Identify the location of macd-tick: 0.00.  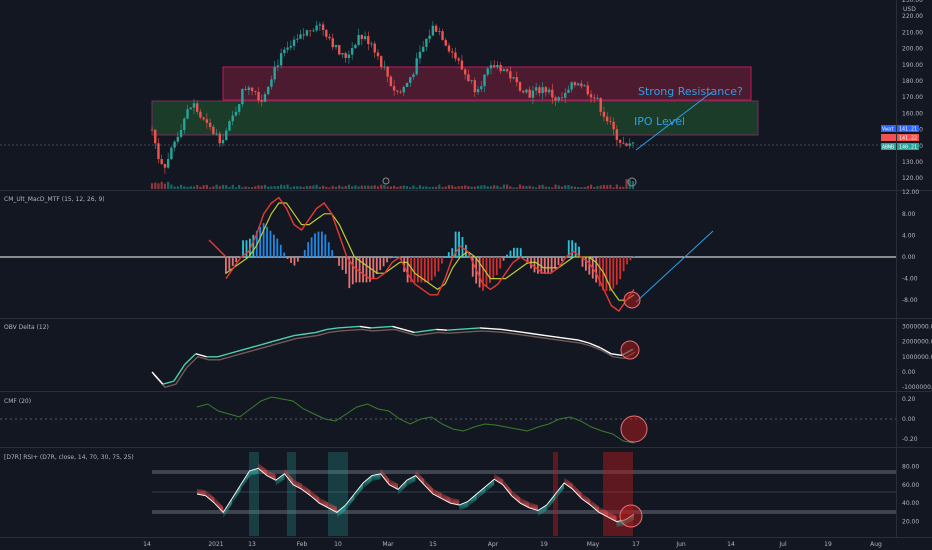
(909, 257).